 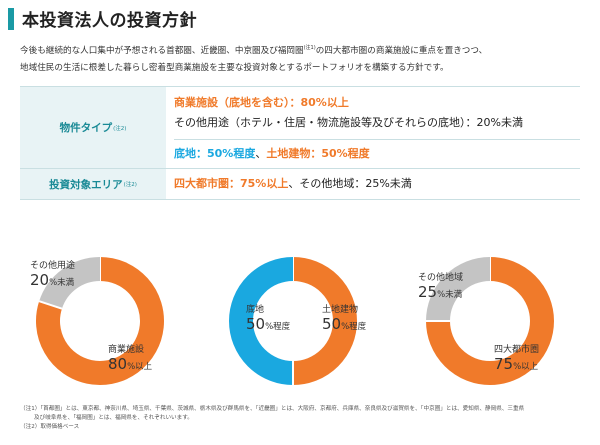 I want to click on donut1-building-unit: %程度, so click(x=354, y=327).